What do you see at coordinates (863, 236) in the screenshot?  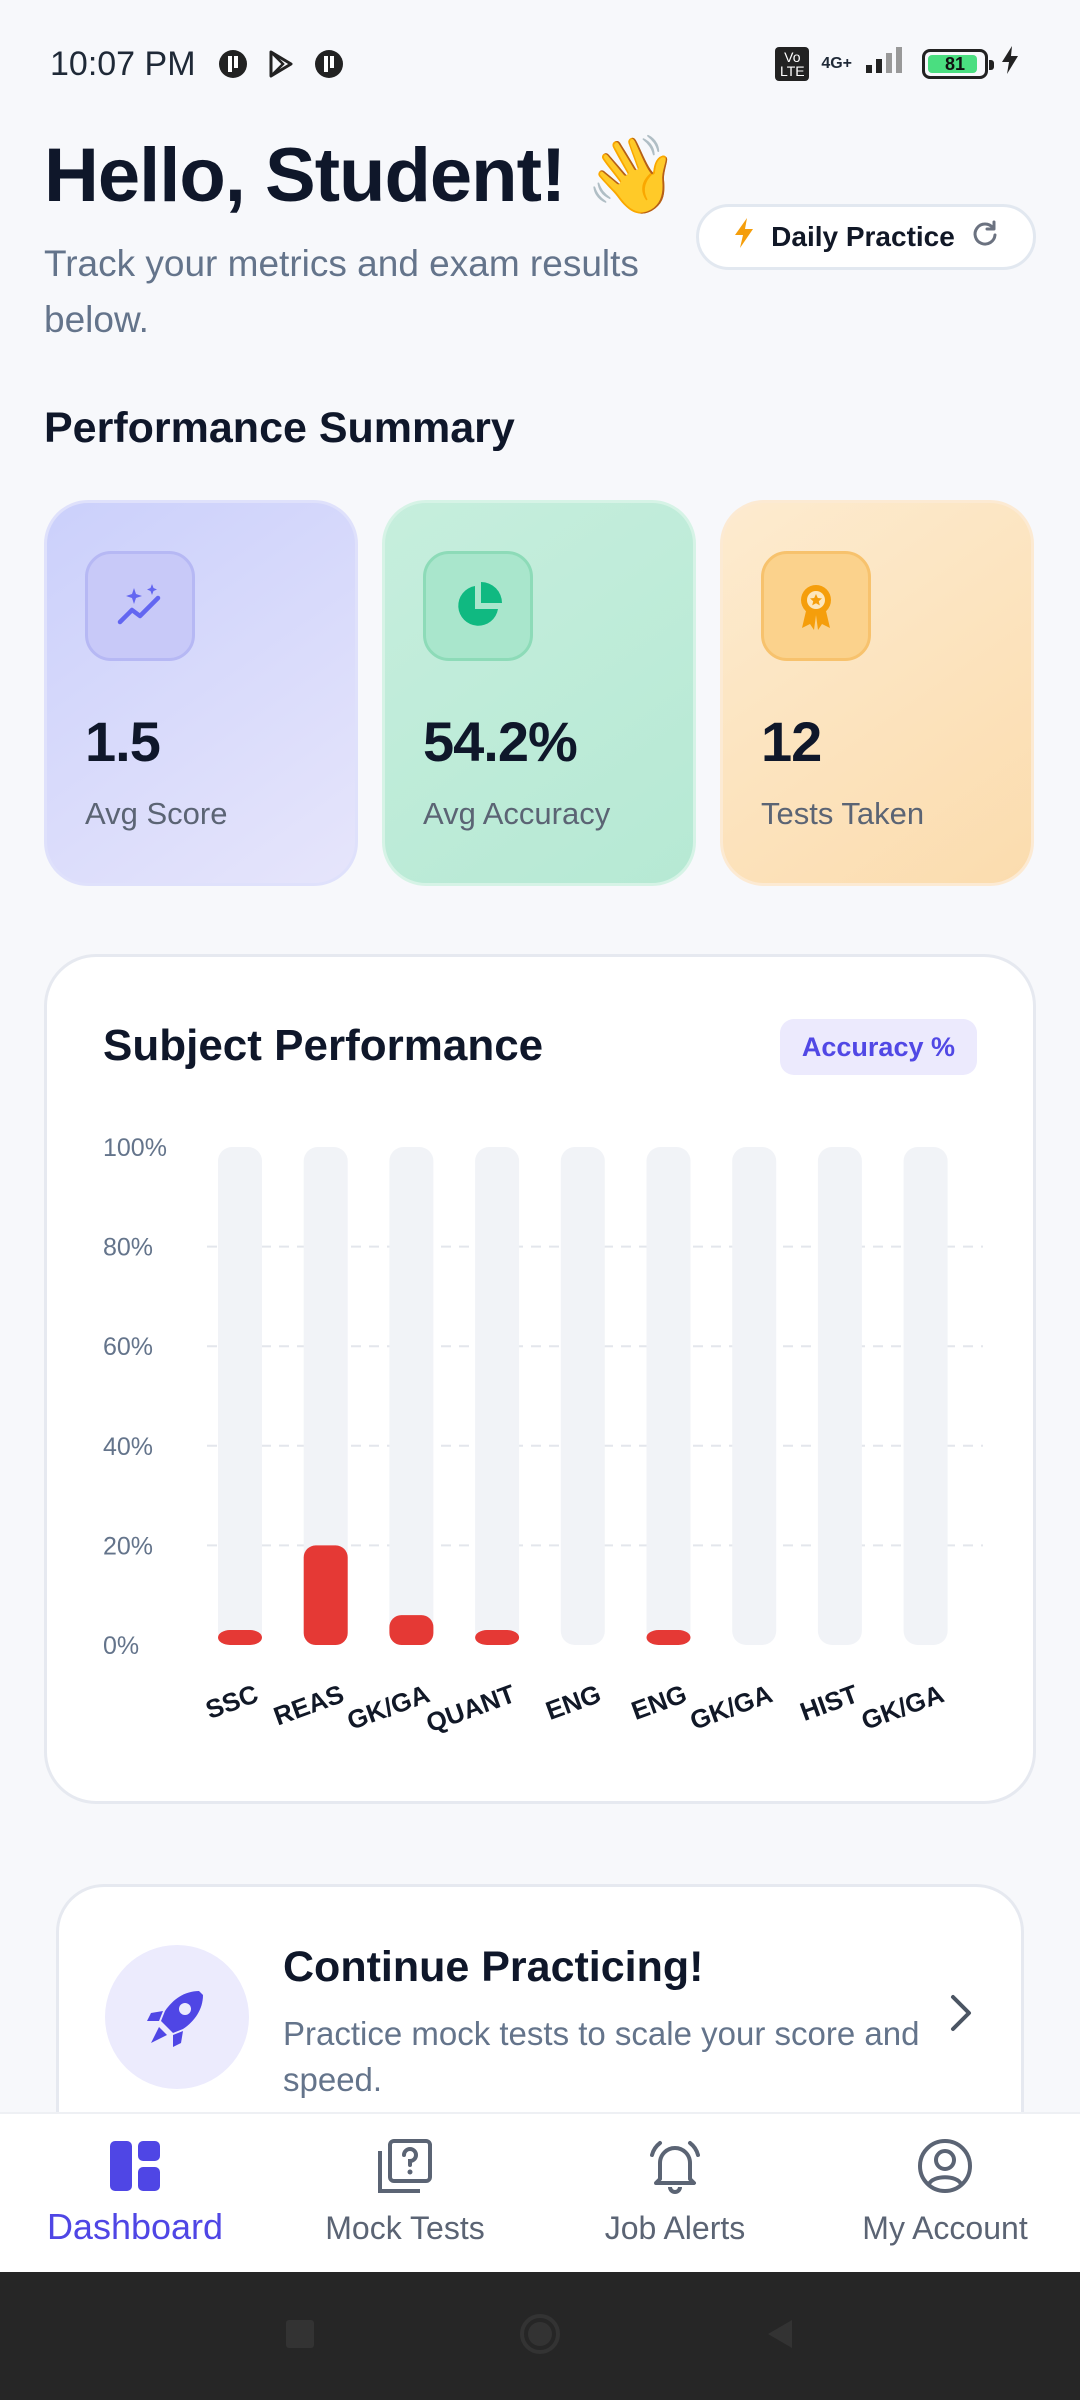 I see `daily-practice-label: Daily Practice` at bounding box center [863, 236].